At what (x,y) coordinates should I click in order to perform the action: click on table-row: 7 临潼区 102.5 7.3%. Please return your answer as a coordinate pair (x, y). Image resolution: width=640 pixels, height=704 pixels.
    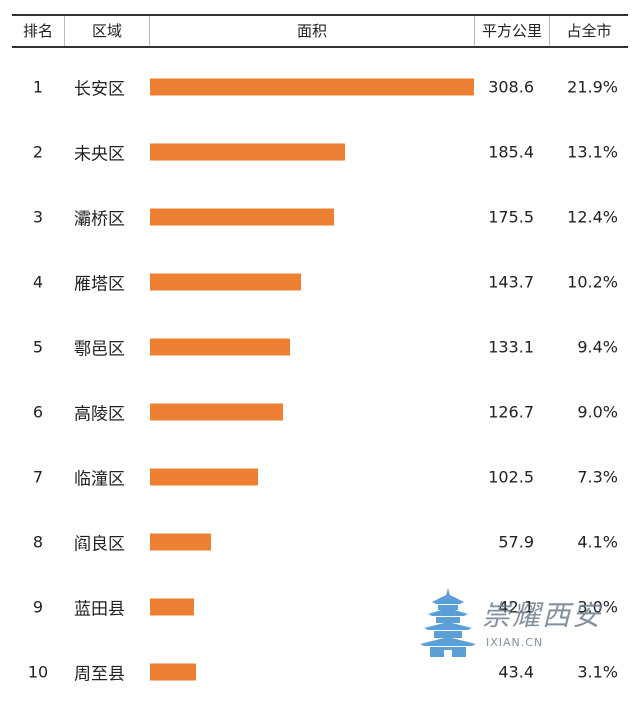
    Looking at the image, I should click on (320, 476).